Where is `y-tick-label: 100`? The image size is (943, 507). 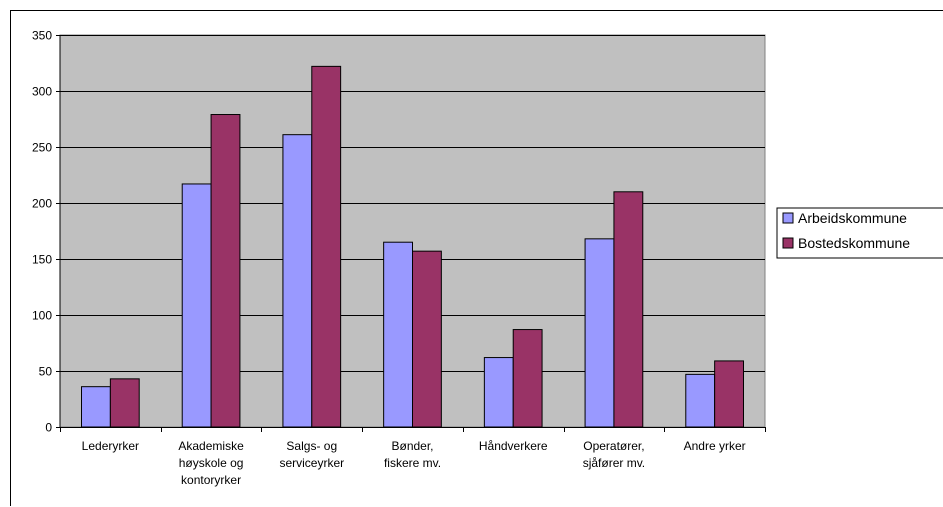 y-tick-label: 100 is located at coordinates (42, 316).